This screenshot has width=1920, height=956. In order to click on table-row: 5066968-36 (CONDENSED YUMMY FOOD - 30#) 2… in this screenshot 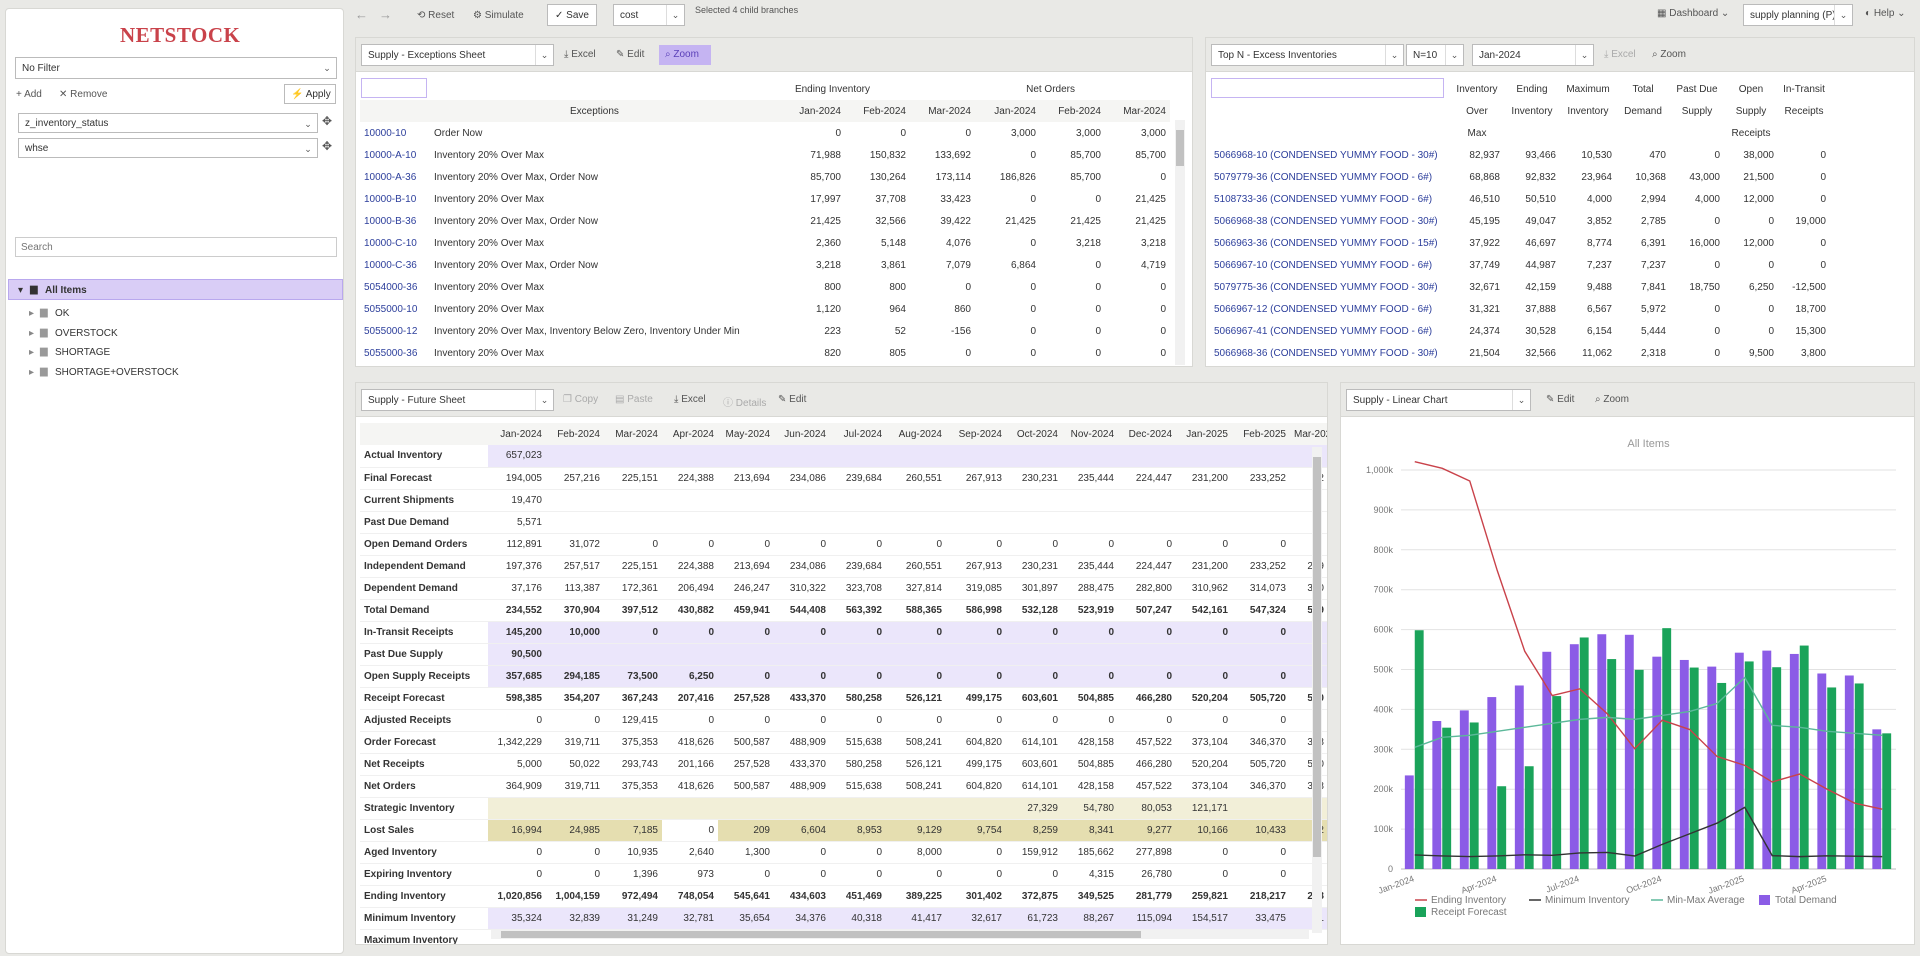, I will do `click(1520, 353)`.